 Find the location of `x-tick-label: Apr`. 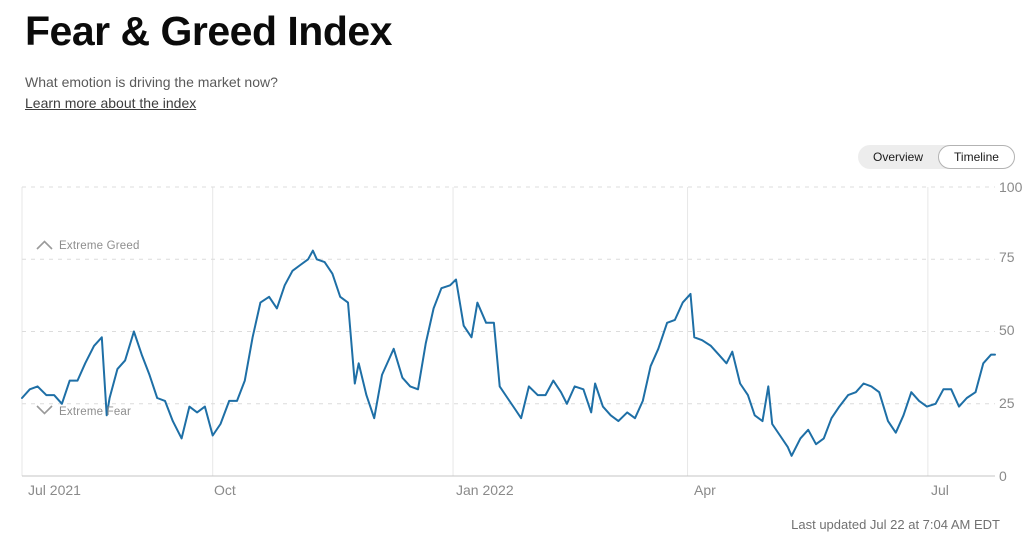

x-tick-label: Apr is located at coordinates (705, 490).